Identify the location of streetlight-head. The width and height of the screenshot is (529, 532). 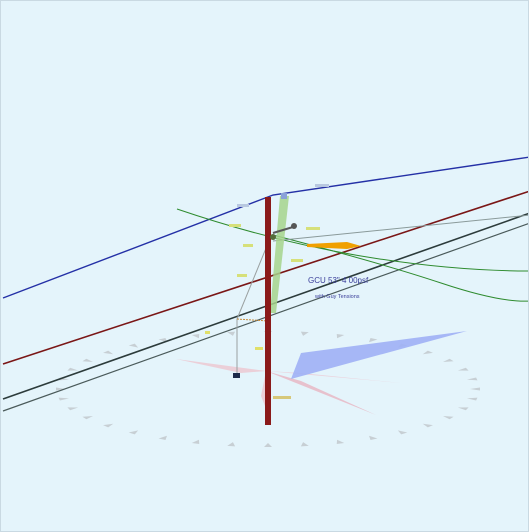
(294, 226).